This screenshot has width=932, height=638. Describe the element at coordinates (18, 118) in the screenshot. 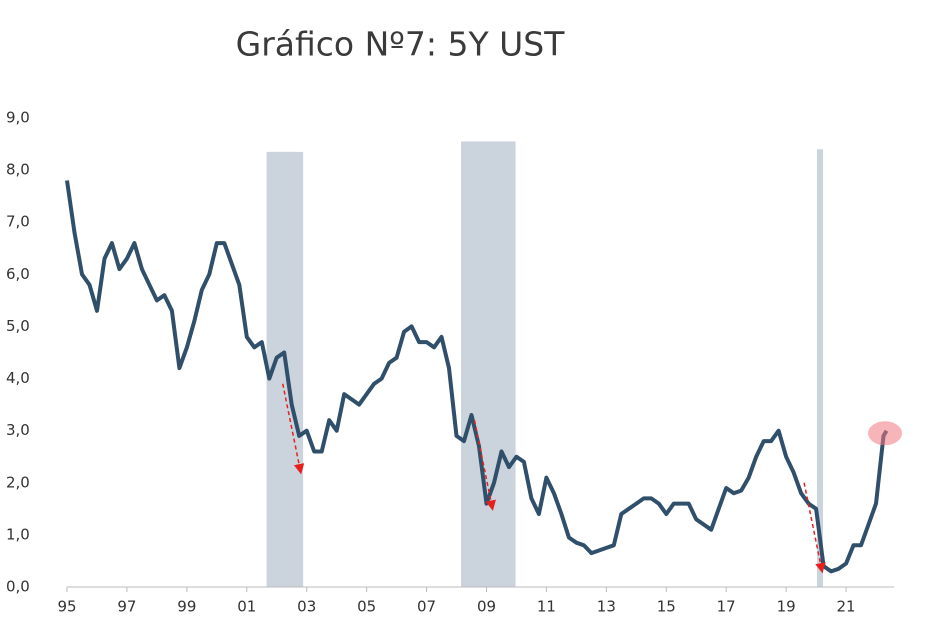

I see `y-tick-label: 9,0` at that location.